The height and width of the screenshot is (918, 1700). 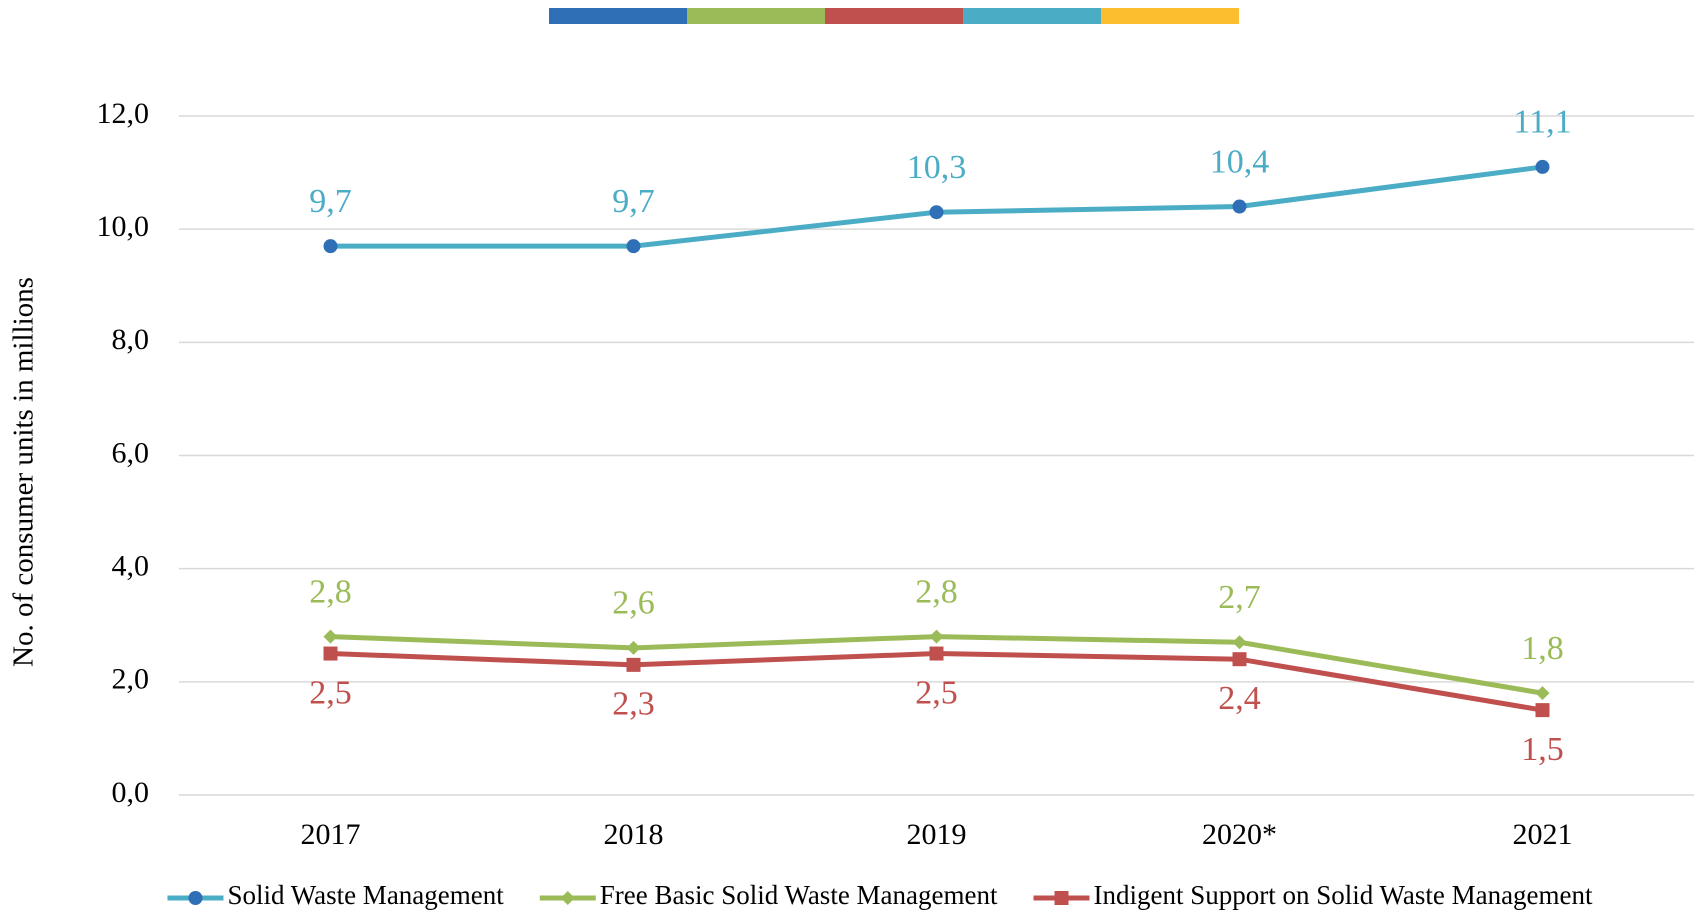 What do you see at coordinates (1239, 698) in the screenshot?
I see `data-label: 2,4` at bounding box center [1239, 698].